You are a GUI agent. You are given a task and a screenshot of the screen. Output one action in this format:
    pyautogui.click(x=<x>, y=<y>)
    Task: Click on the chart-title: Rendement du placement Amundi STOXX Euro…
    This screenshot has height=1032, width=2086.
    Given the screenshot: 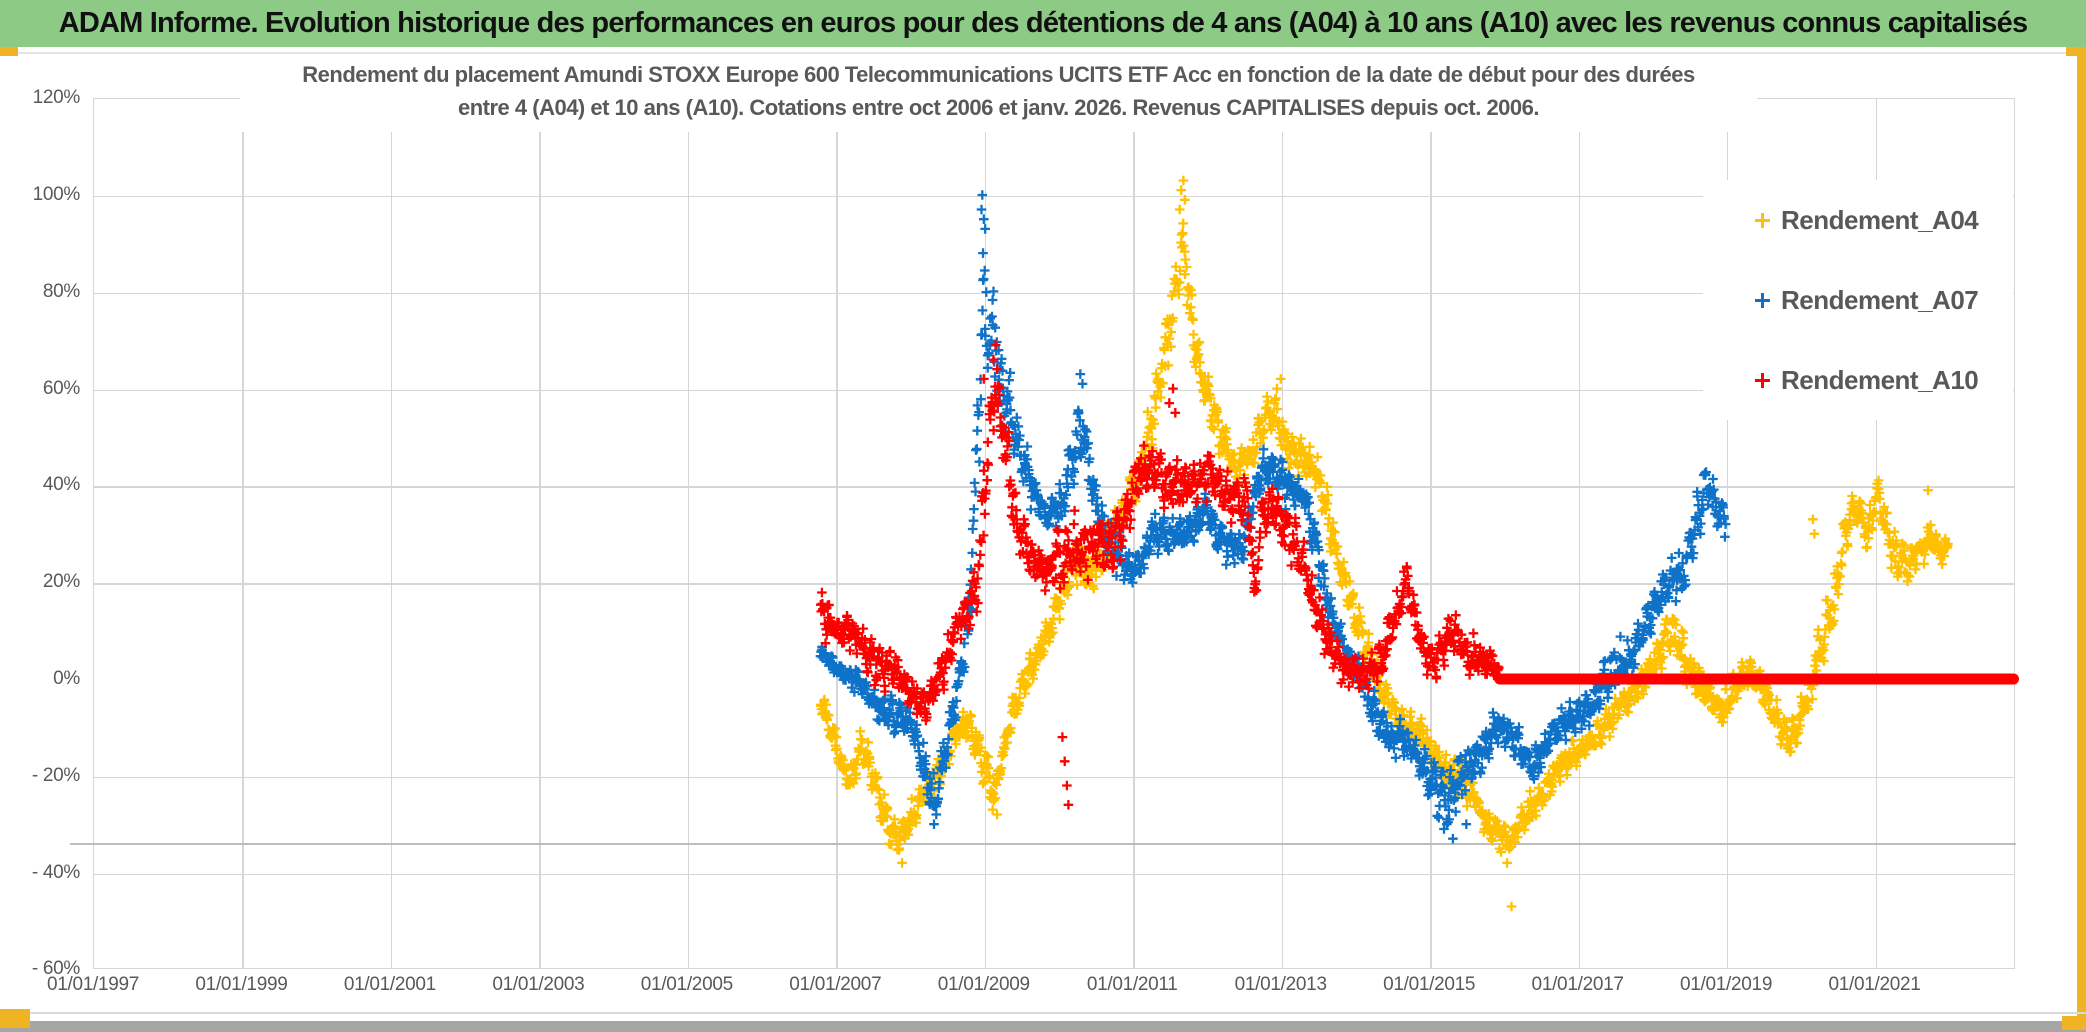 What is the action you would take?
    pyautogui.click(x=998, y=95)
    